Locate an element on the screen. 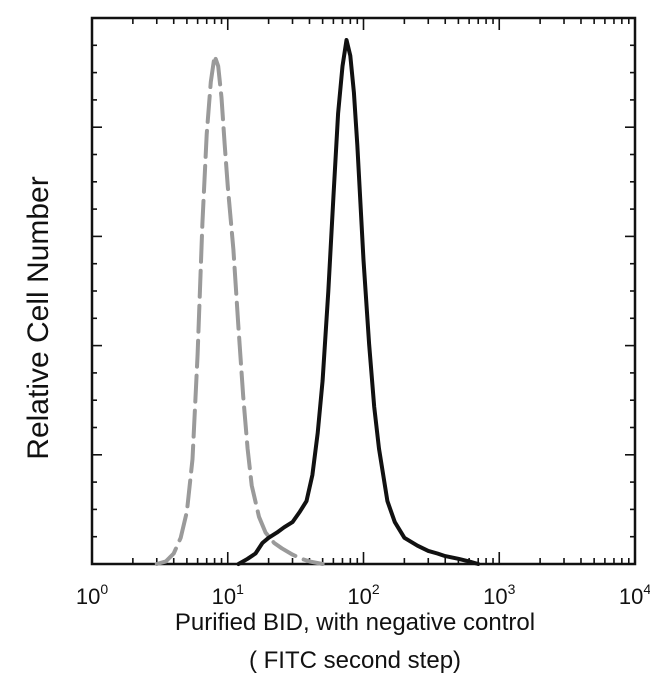  x-tick-label: 10⁰ is located at coordinates (92, 595).